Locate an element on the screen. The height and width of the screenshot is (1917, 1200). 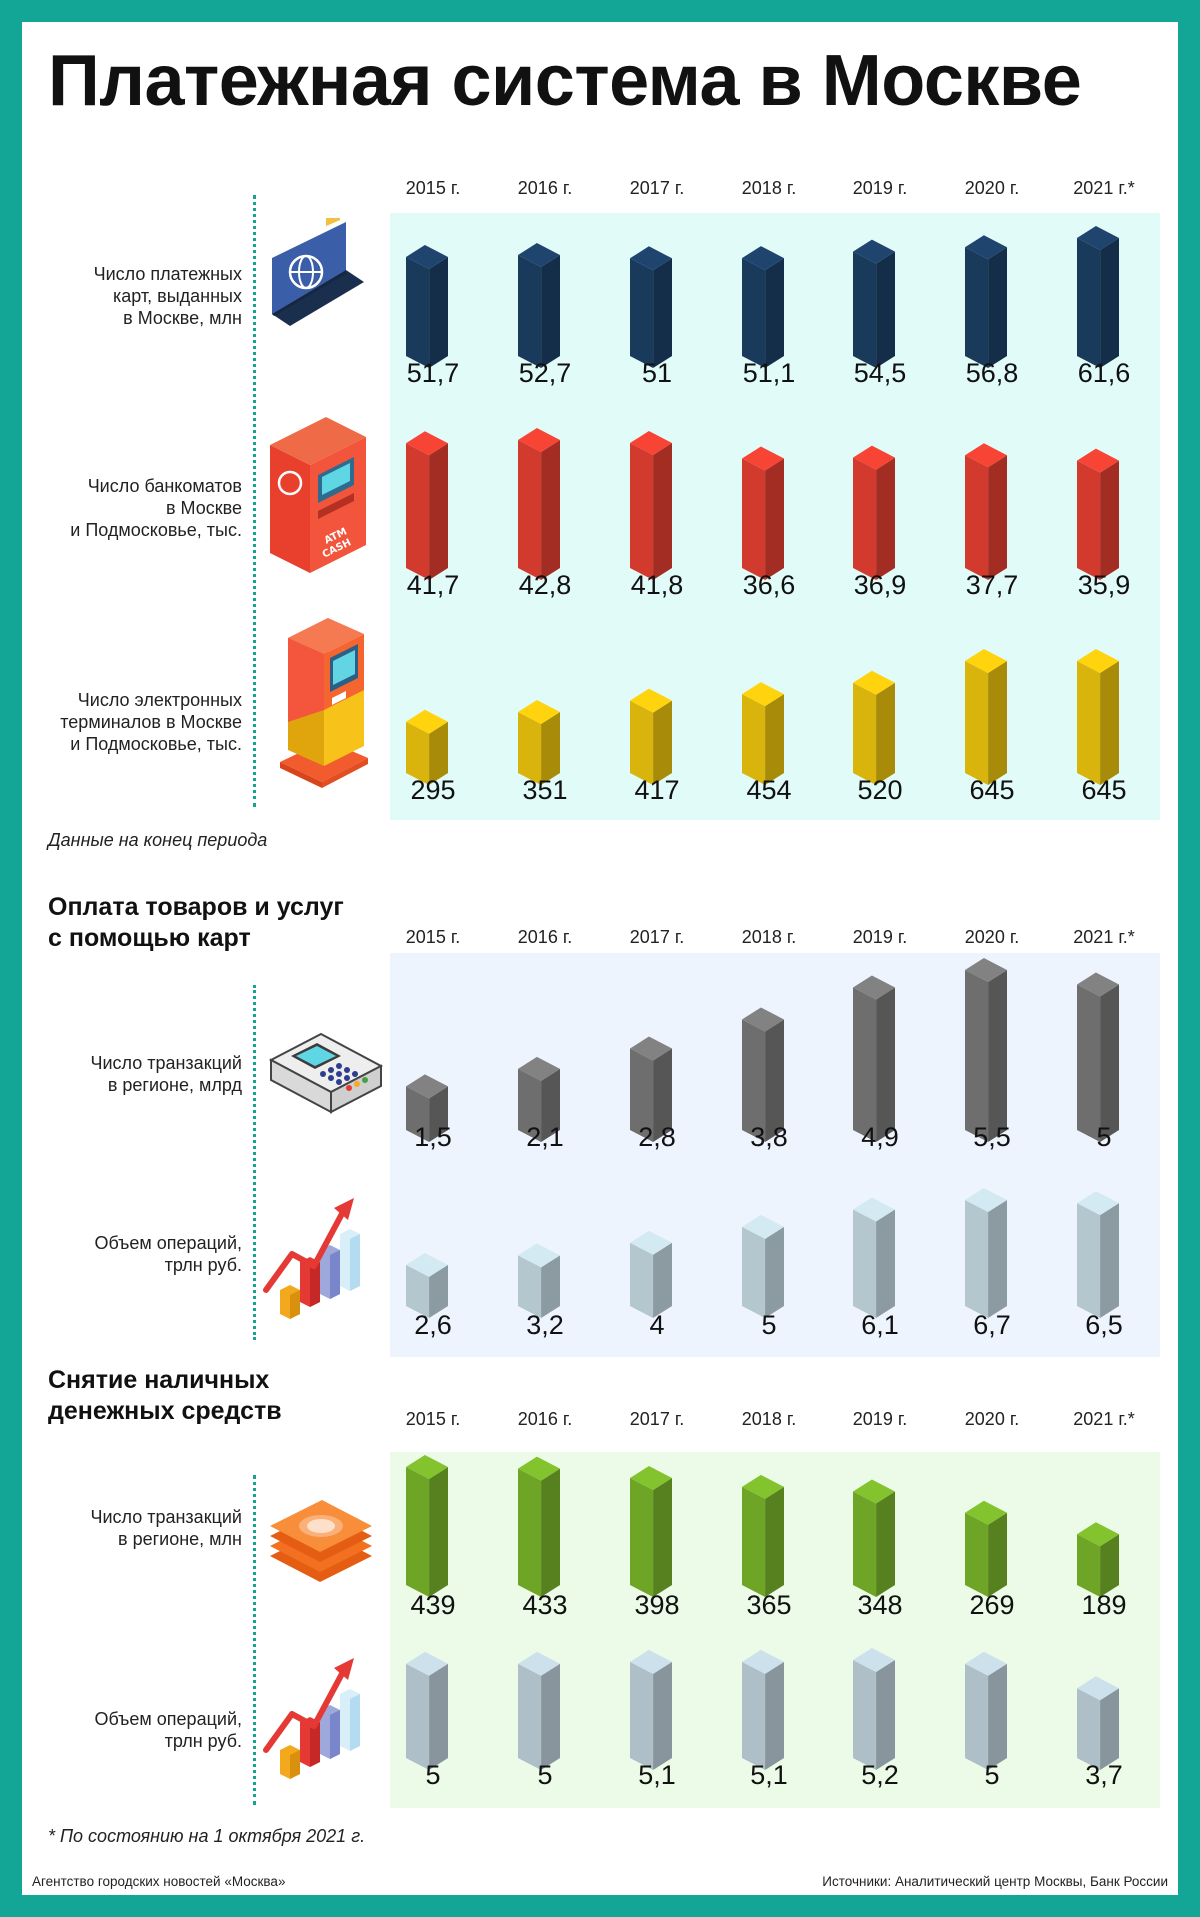
year-label: 2021 г.* is located at coordinates (1104, 1419).